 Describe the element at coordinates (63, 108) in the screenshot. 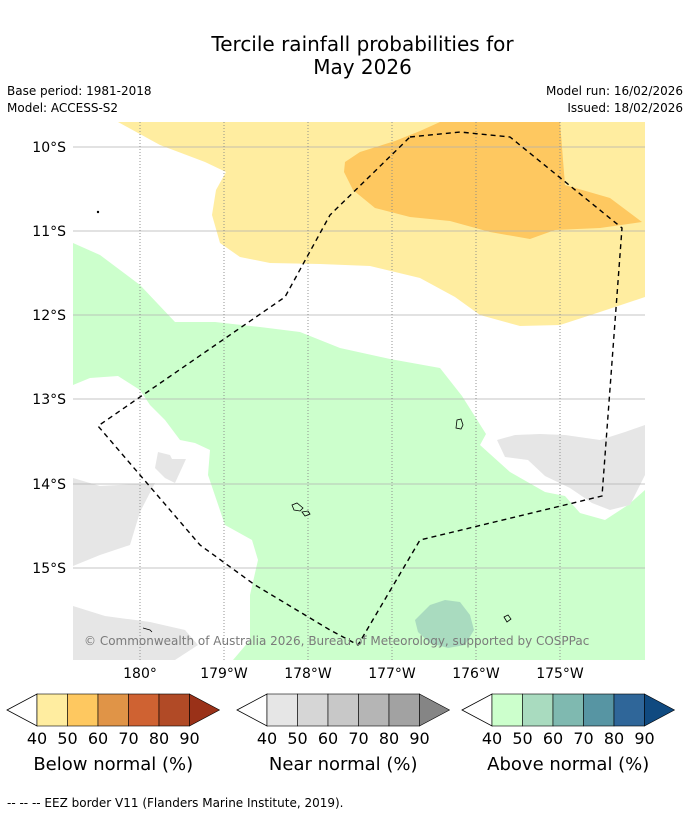

I see `model-name: Model: ACCESS-S2` at that location.